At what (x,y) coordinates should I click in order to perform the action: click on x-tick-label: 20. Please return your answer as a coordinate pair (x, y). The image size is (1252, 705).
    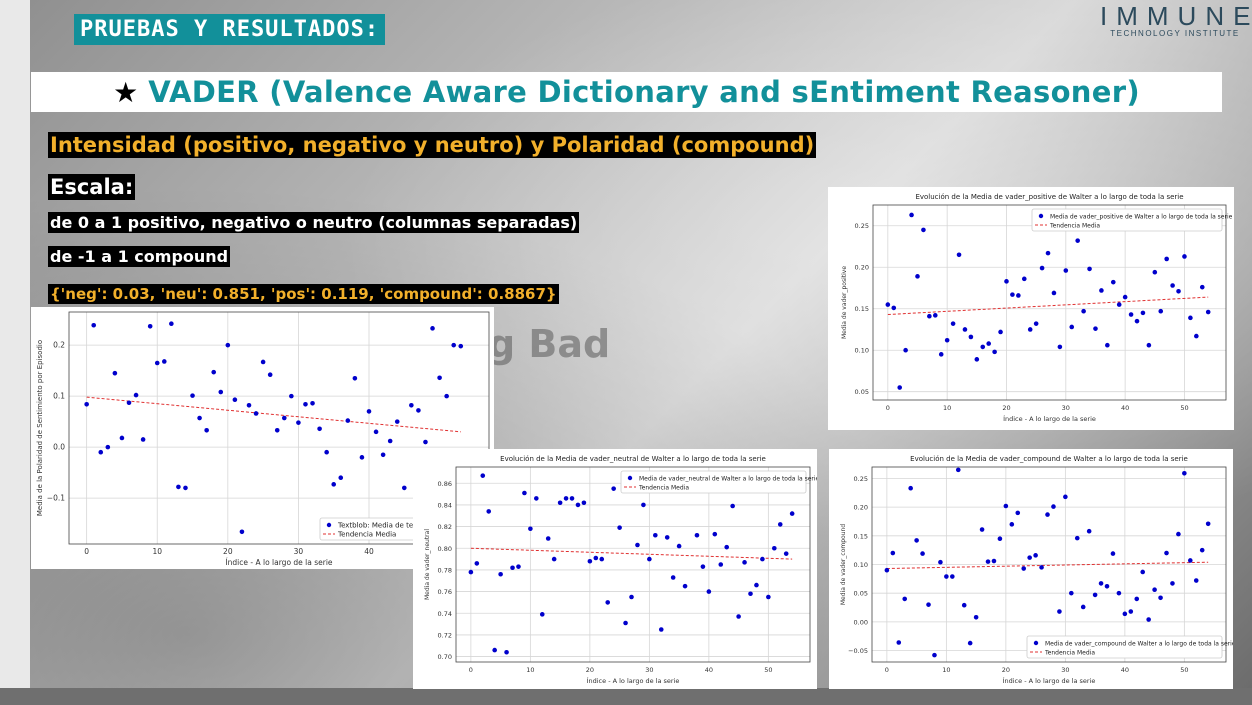
    Looking at the image, I should click on (590, 670).